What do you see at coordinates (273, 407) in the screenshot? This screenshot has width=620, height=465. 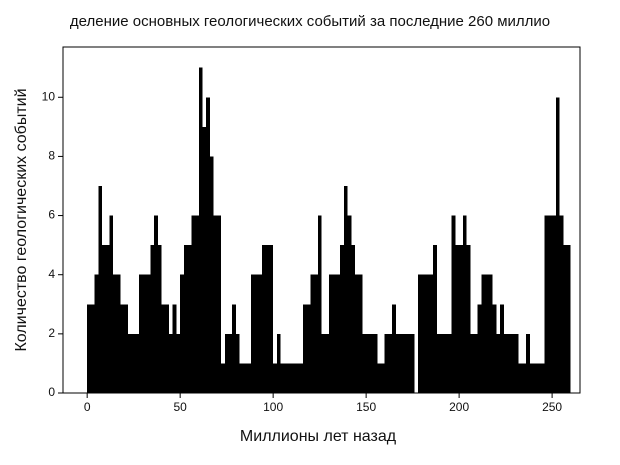 I see `x-tick-label: 100` at bounding box center [273, 407].